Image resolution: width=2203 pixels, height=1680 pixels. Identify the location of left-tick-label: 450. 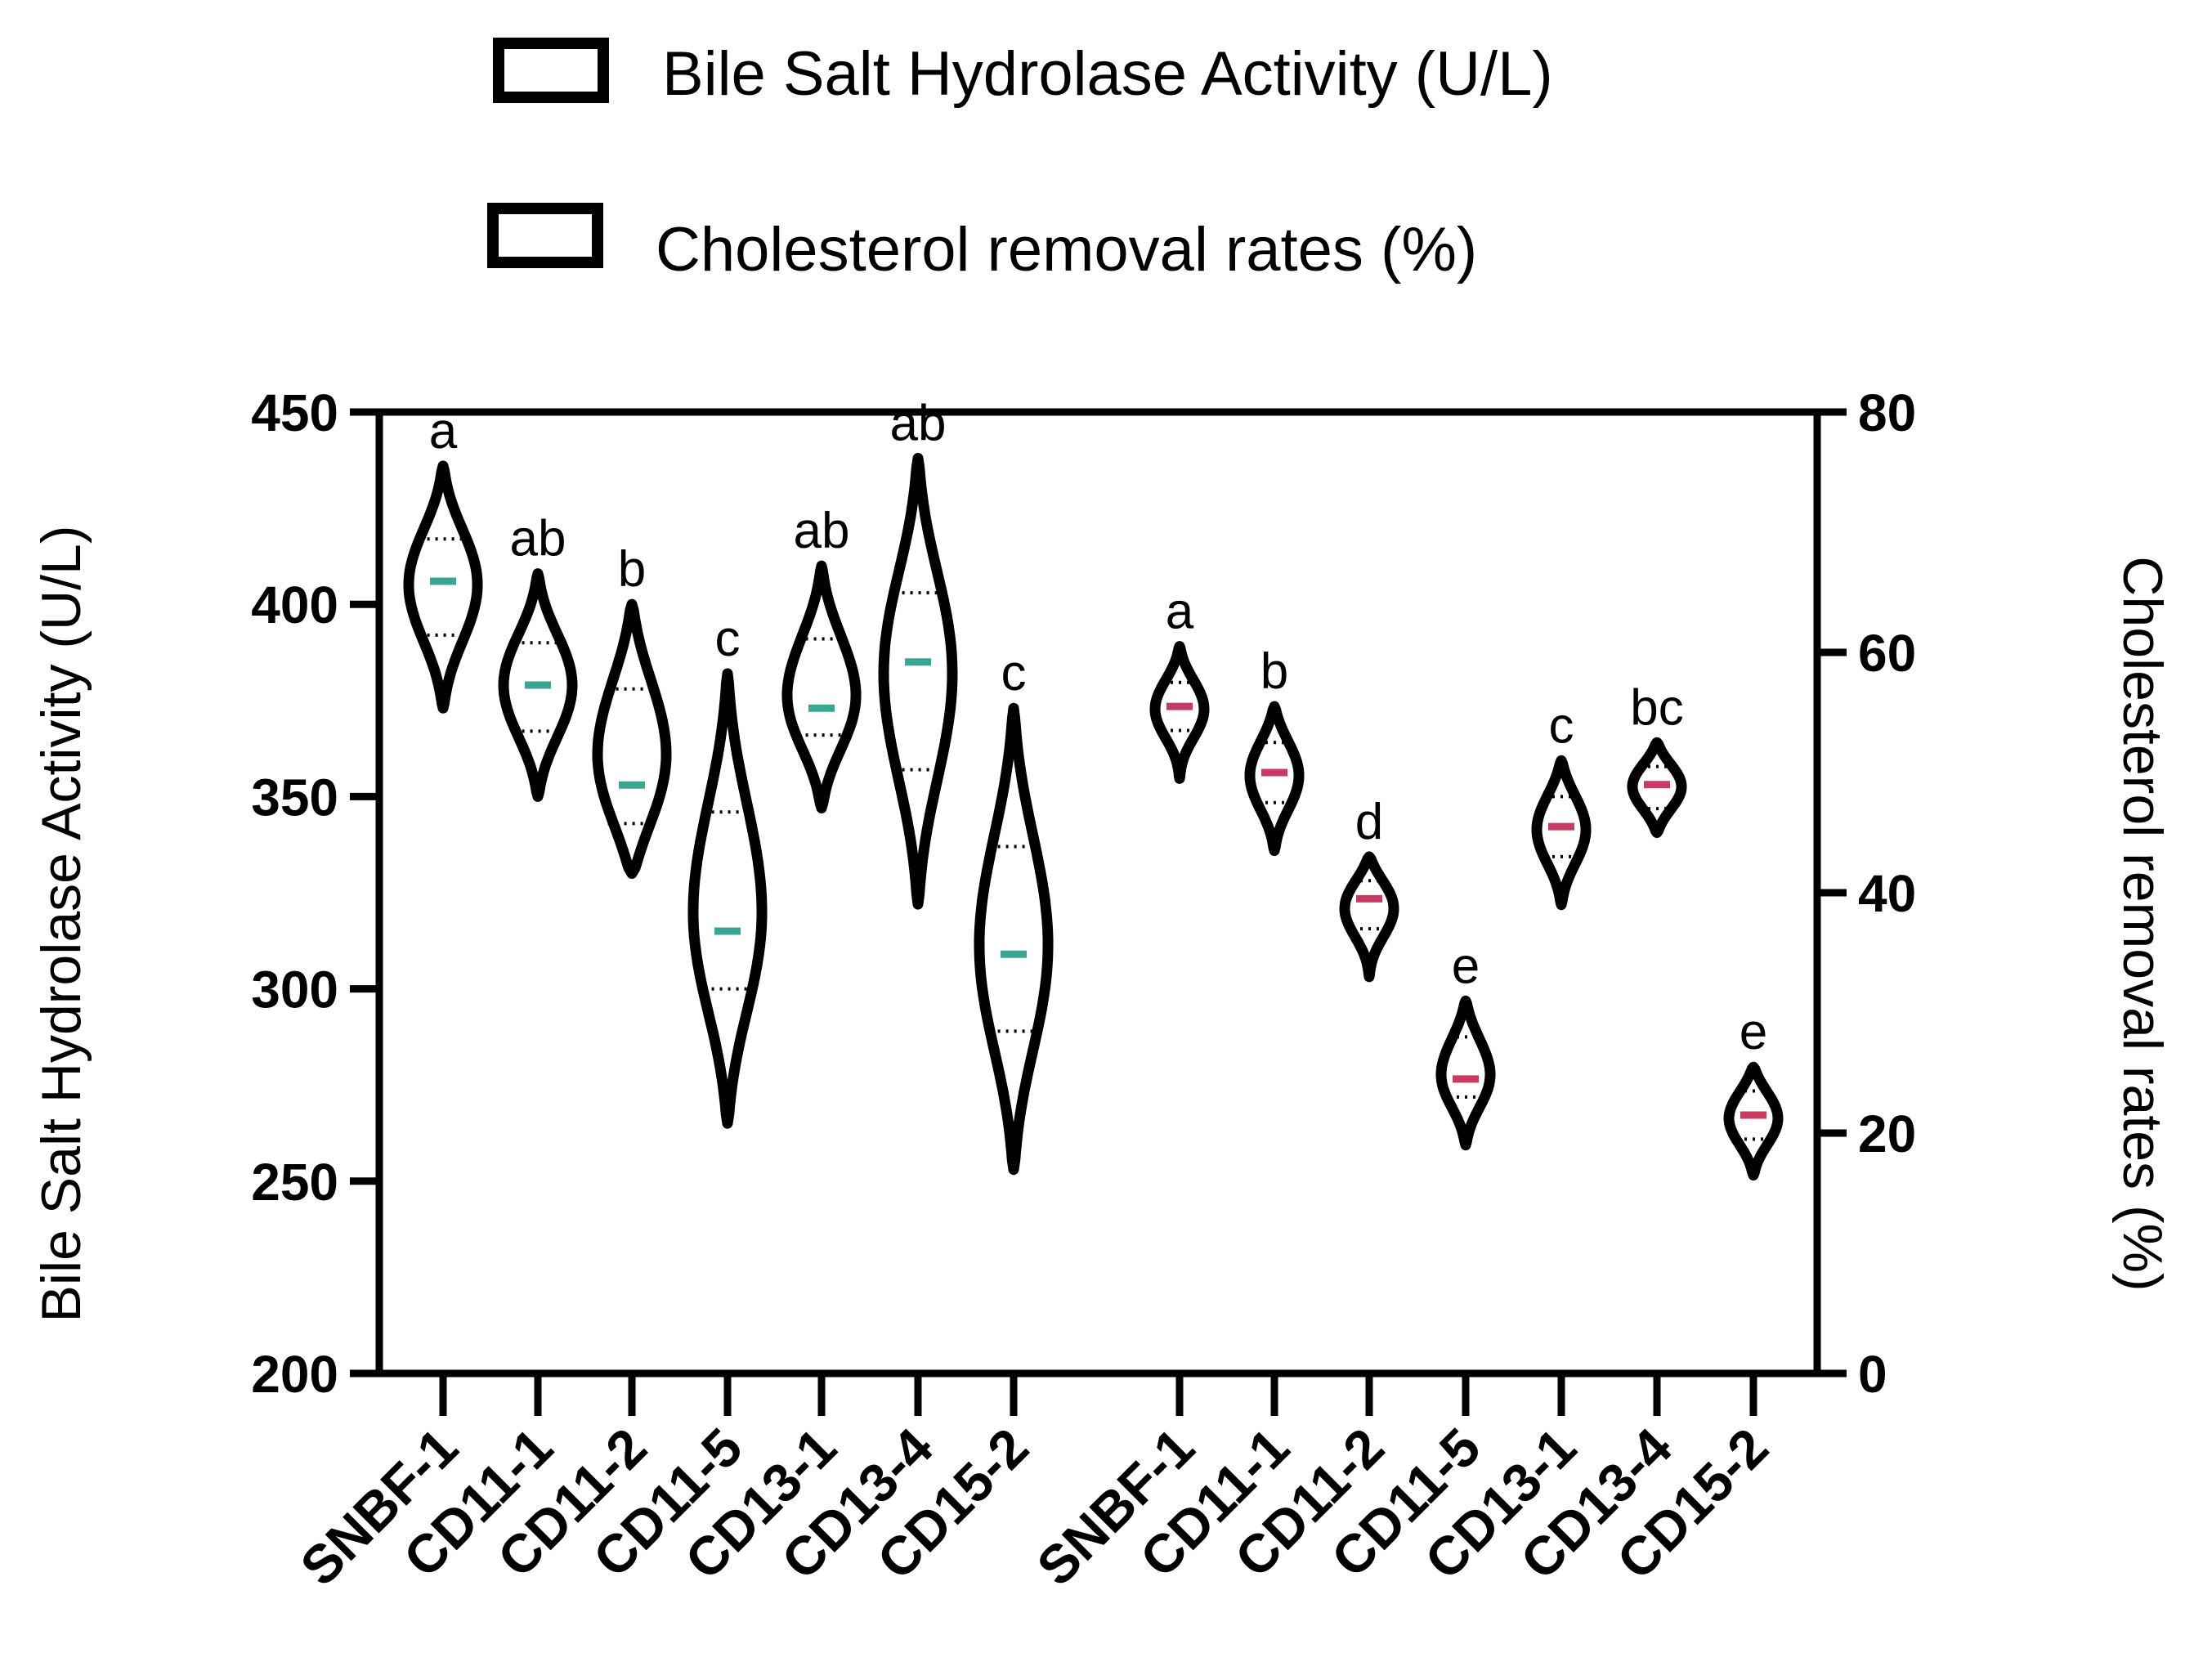
(294, 412).